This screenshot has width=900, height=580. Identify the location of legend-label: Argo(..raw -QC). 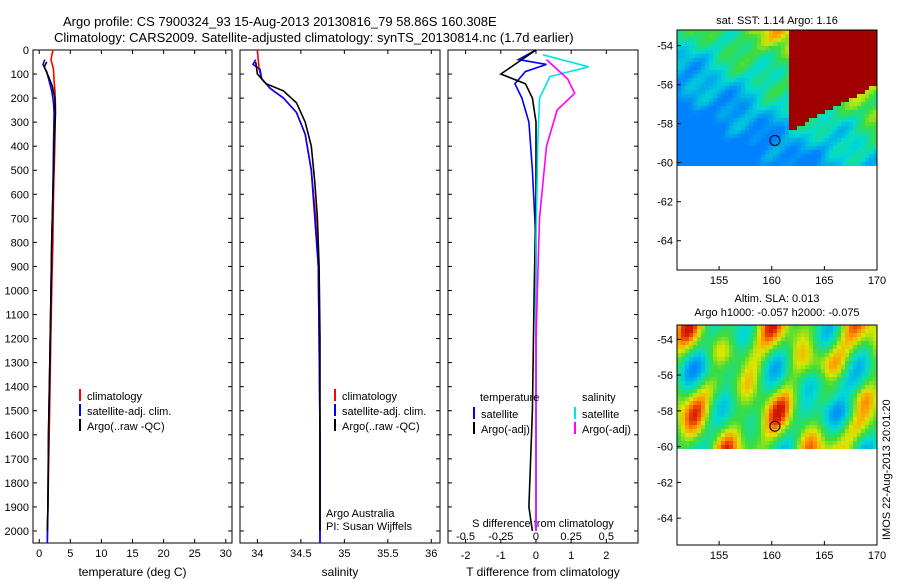
(381, 427).